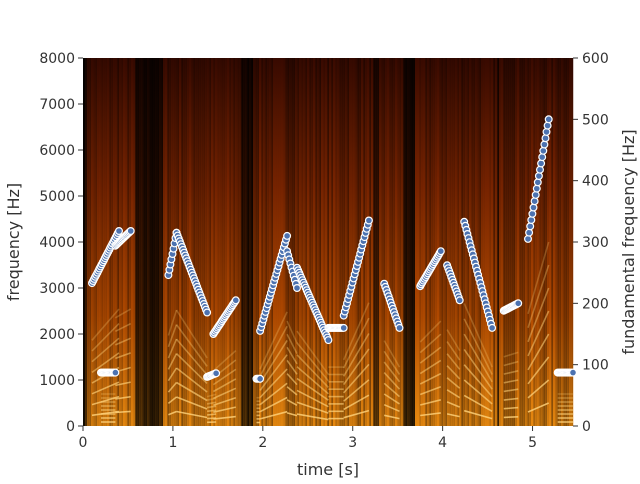  Describe the element at coordinates (57, 197) in the screenshot. I see `y-tick-label: 5000` at that location.